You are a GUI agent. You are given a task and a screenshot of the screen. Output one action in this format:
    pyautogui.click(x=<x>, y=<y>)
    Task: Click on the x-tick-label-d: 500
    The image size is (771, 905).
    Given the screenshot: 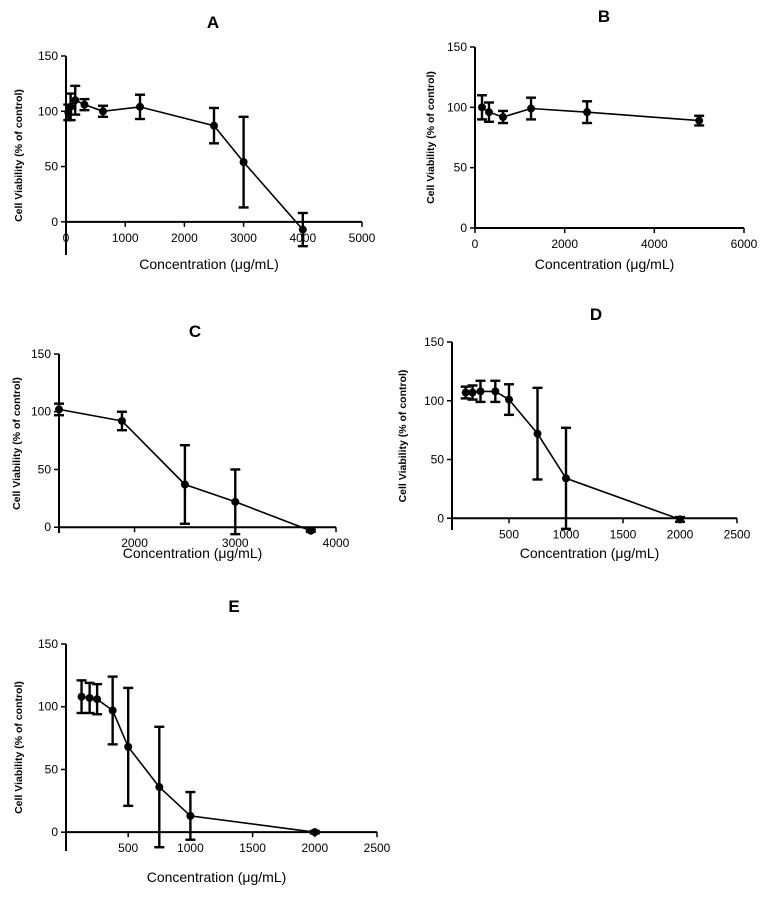 What is the action you would take?
    pyautogui.click(x=509, y=534)
    